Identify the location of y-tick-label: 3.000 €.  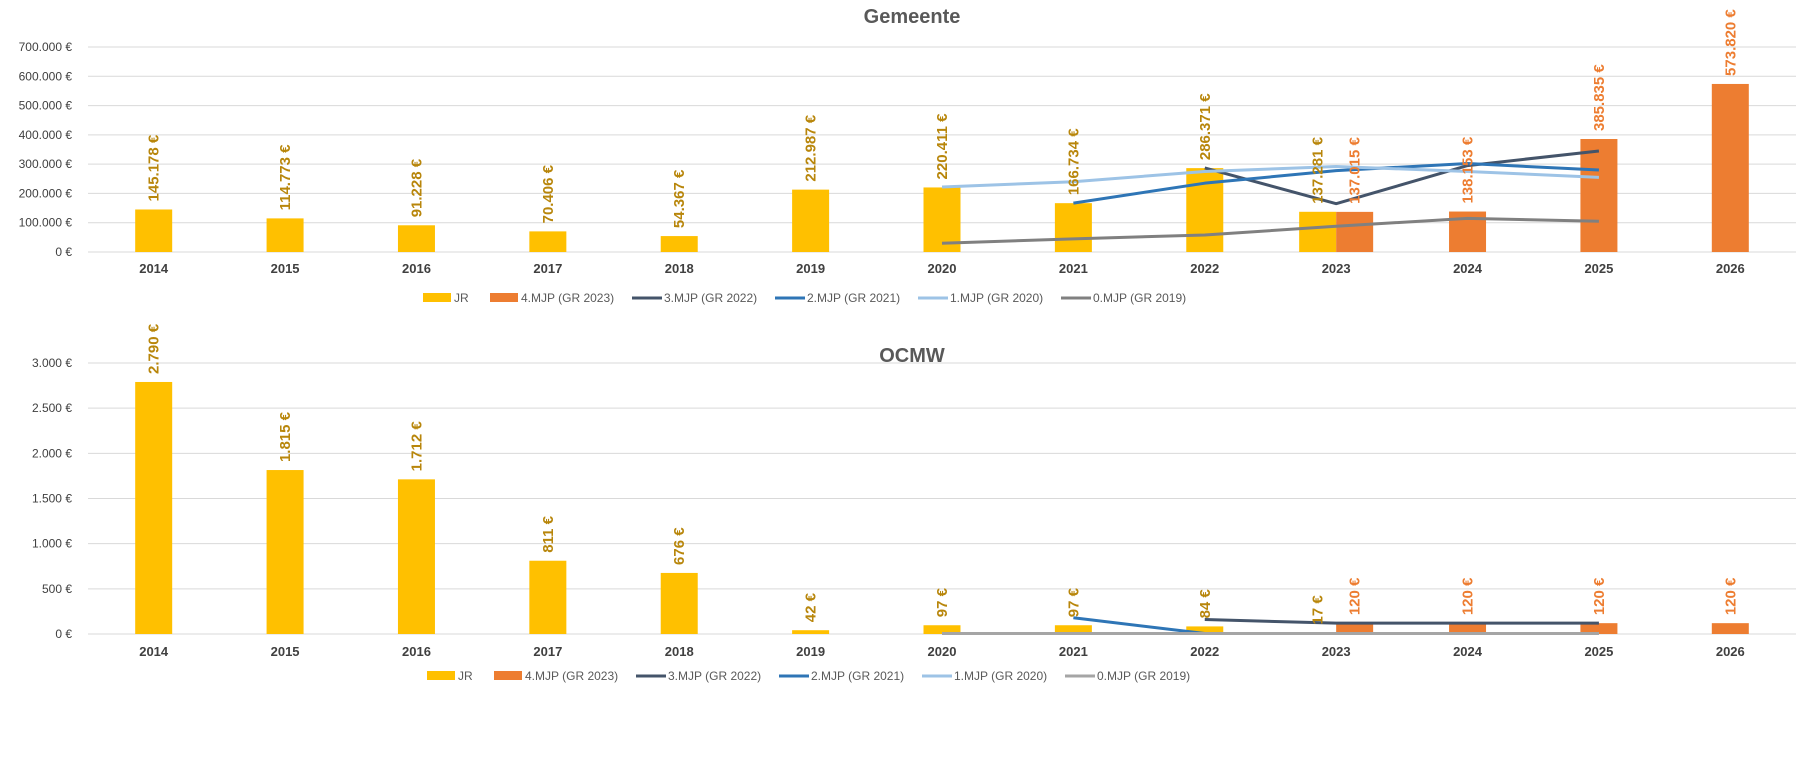
(52, 363).